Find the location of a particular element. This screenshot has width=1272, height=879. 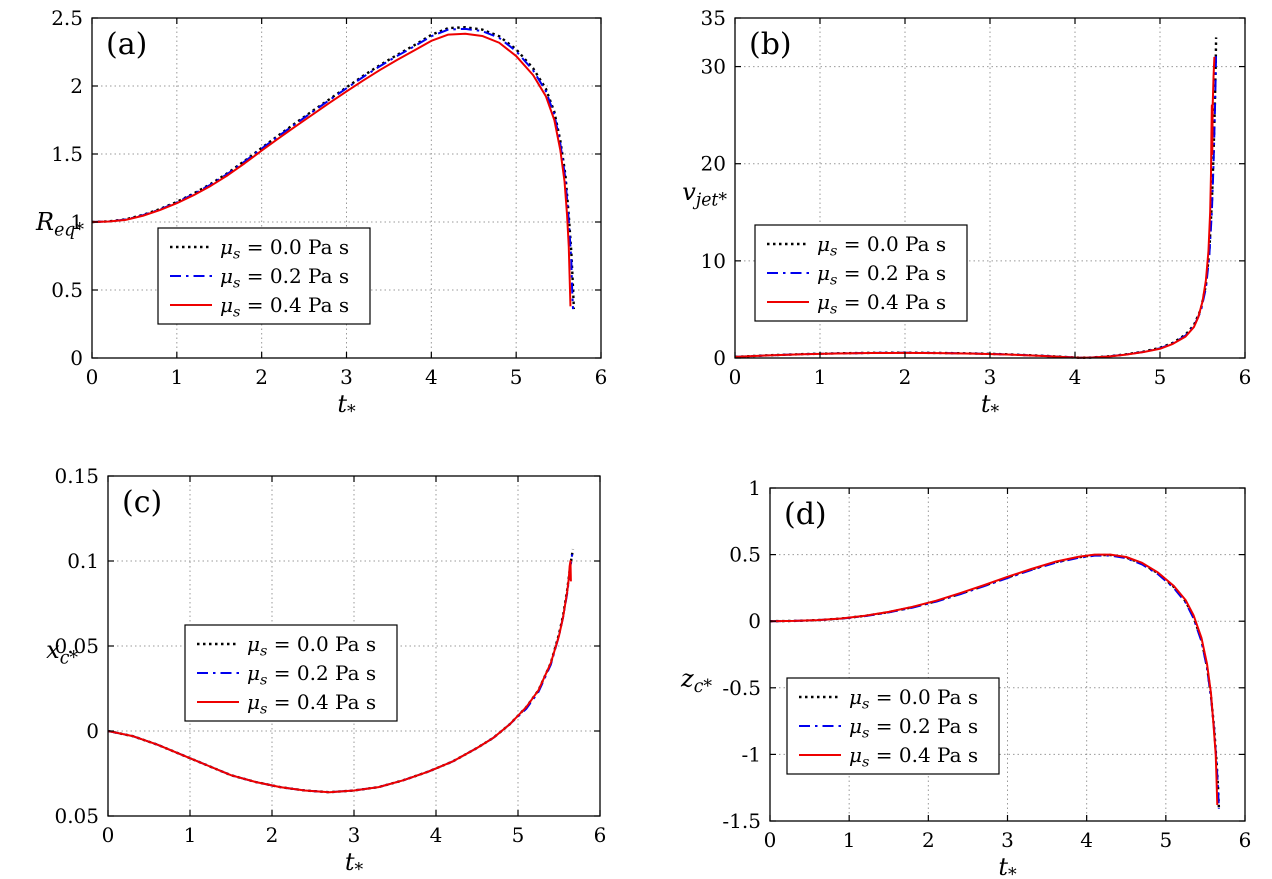

y-tick-label: -1 is located at coordinates (751, 754).